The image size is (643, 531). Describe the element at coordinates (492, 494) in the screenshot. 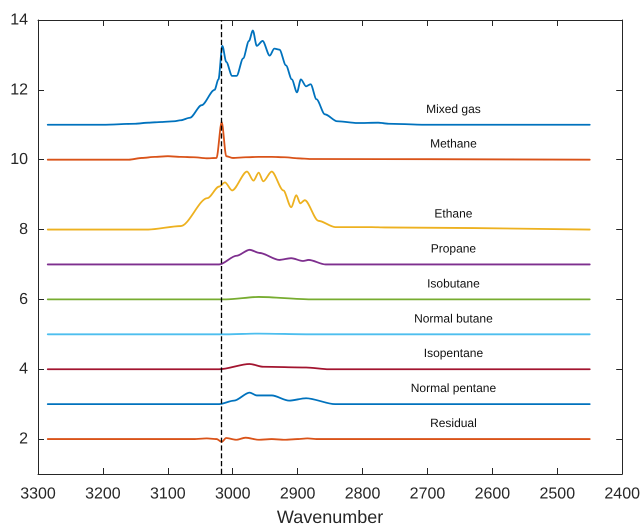

I see `x-tick-label: 2600` at that location.